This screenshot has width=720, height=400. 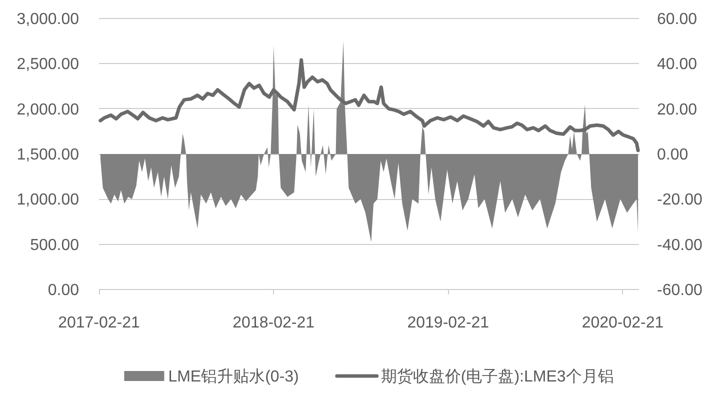 What do you see at coordinates (679, 290) in the screenshot?
I see `y2-tick-label: -60.00` at bounding box center [679, 290].